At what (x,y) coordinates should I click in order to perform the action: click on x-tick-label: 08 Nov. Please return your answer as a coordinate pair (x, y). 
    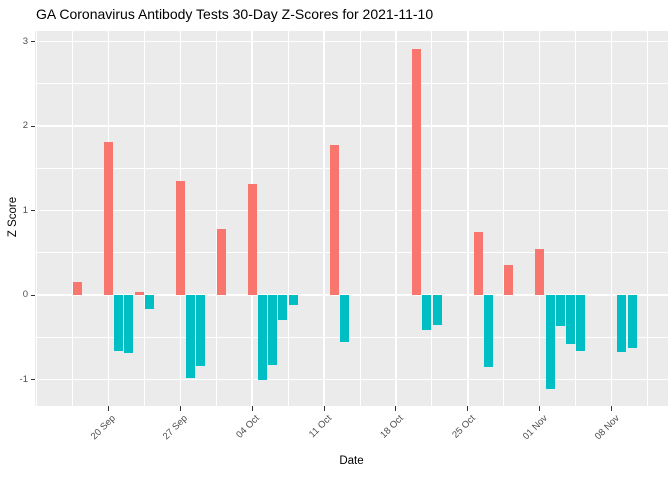
    Looking at the image, I should click on (607, 428).